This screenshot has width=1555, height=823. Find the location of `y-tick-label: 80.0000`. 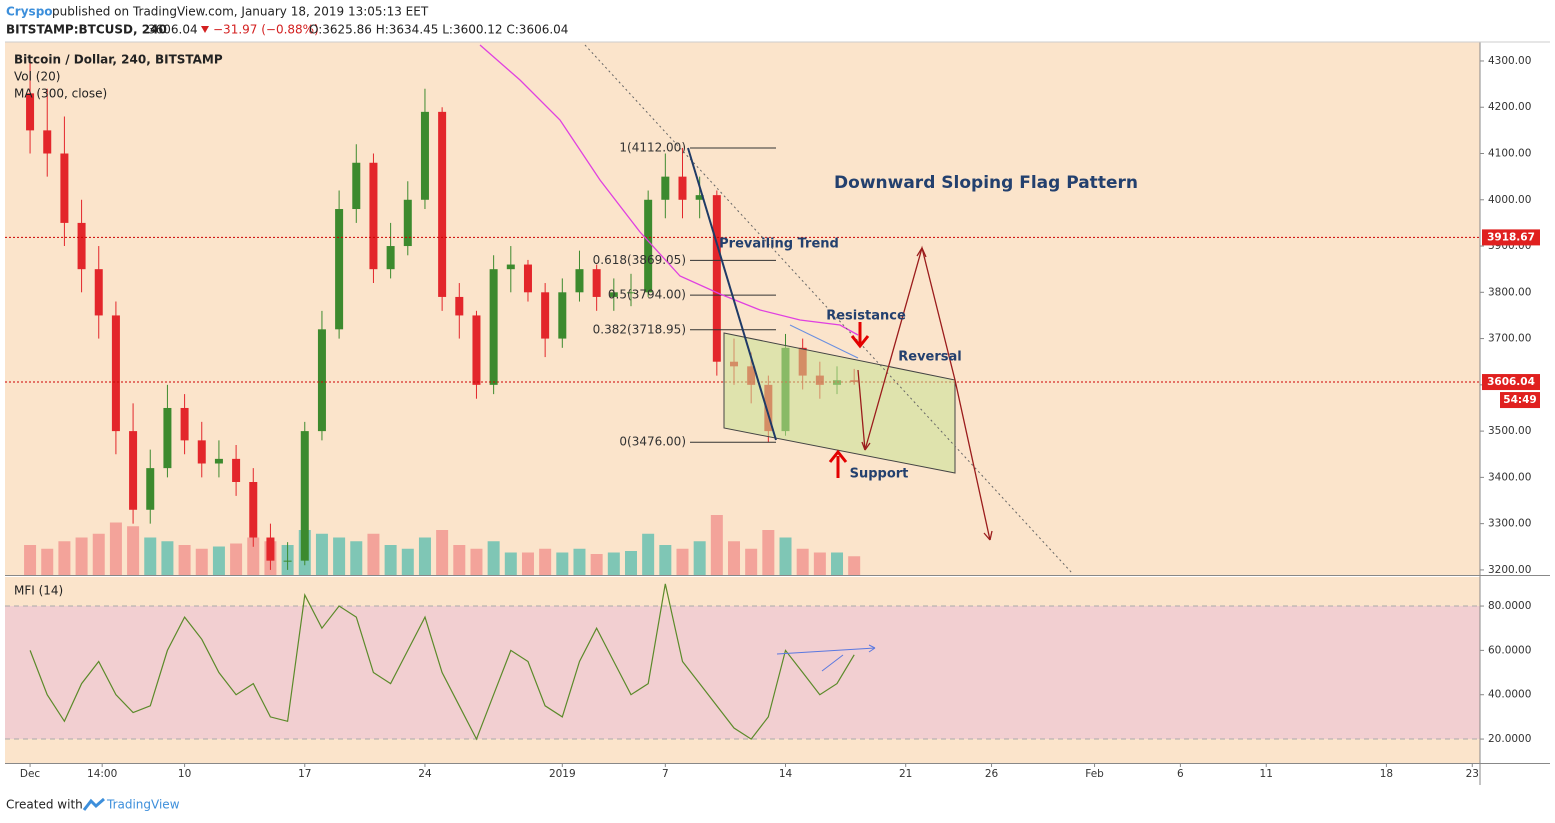

y-tick-label: 80.0000 is located at coordinates (1509, 606).